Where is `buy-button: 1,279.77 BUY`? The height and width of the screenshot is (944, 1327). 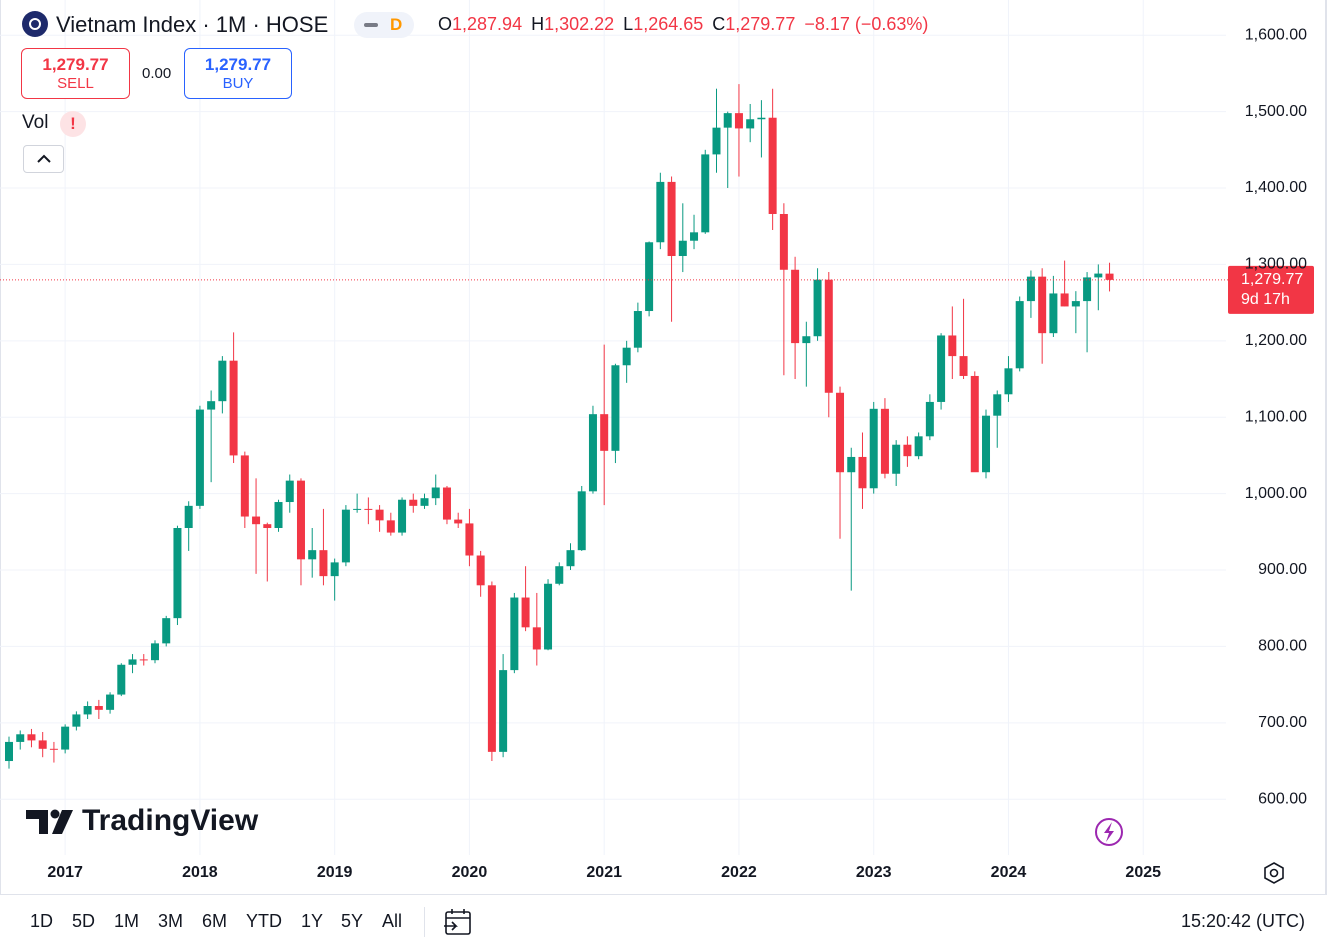 buy-button: 1,279.77 BUY is located at coordinates (238, 73).